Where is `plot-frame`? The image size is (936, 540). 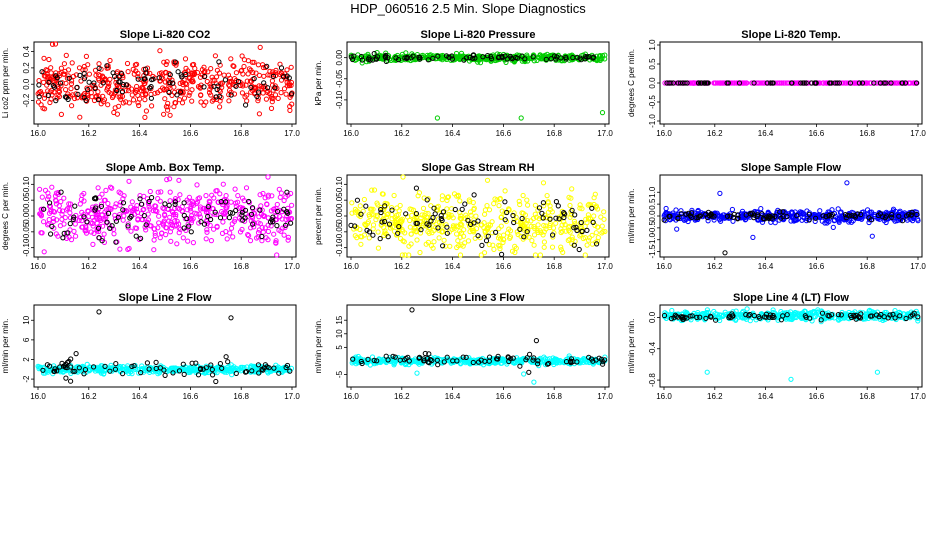 plot-frame is located at coordinates (165, 83).